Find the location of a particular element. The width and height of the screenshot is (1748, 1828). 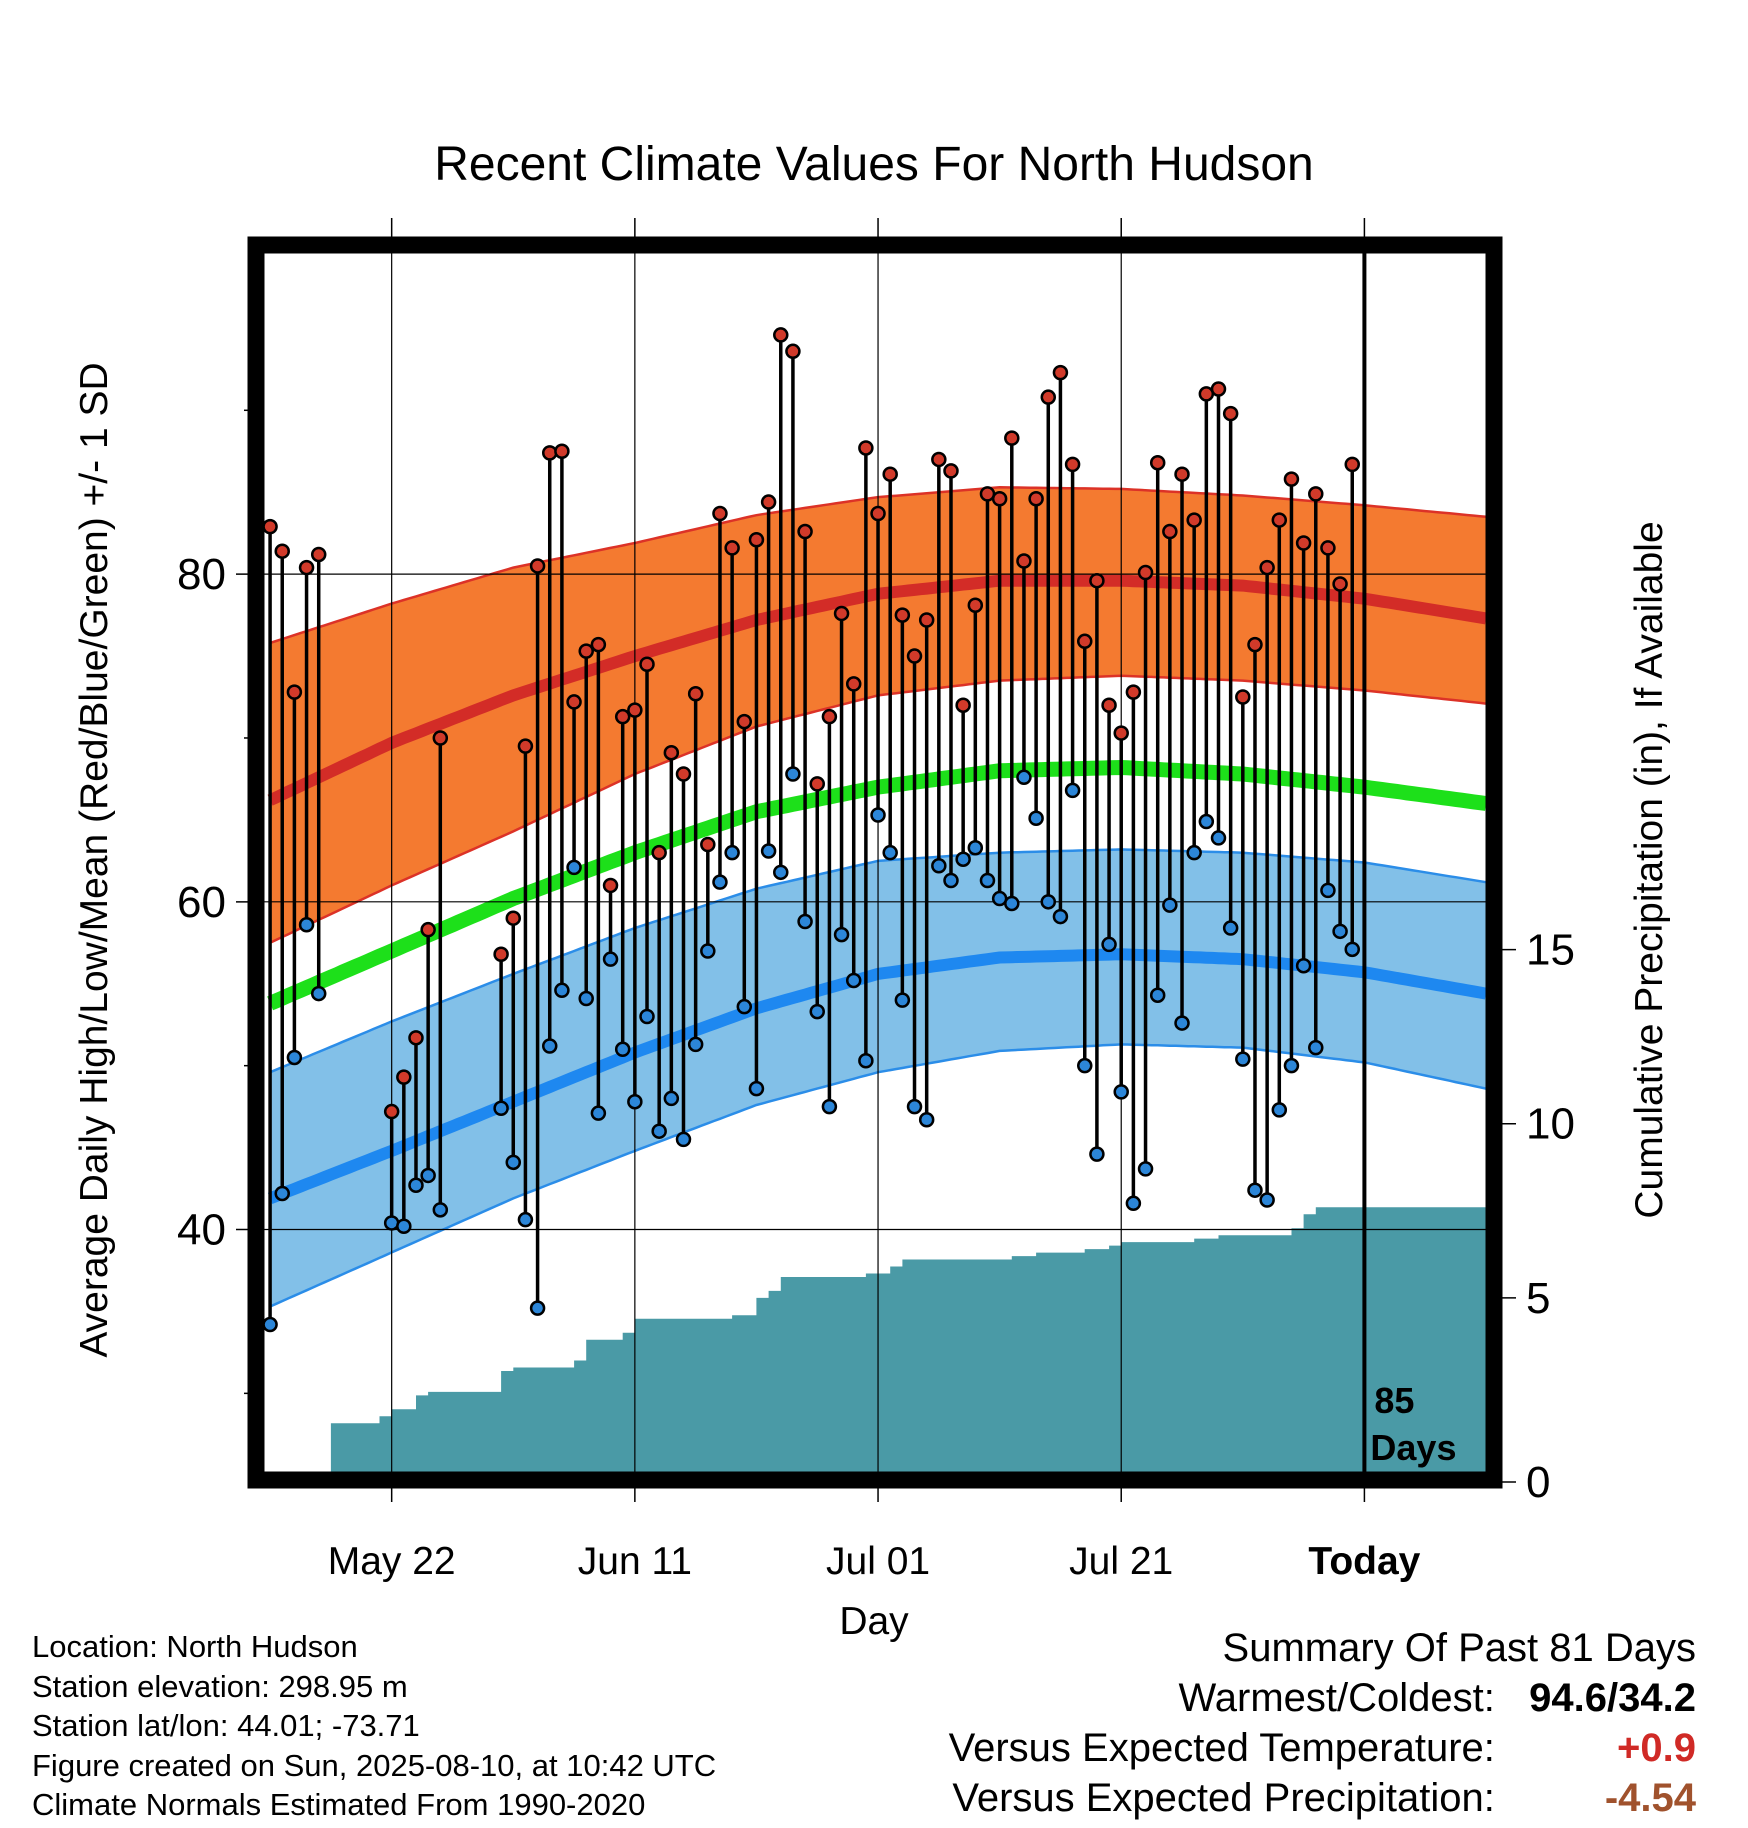

y-right-tick-label: 15 is located at coordinates (1550, 950).